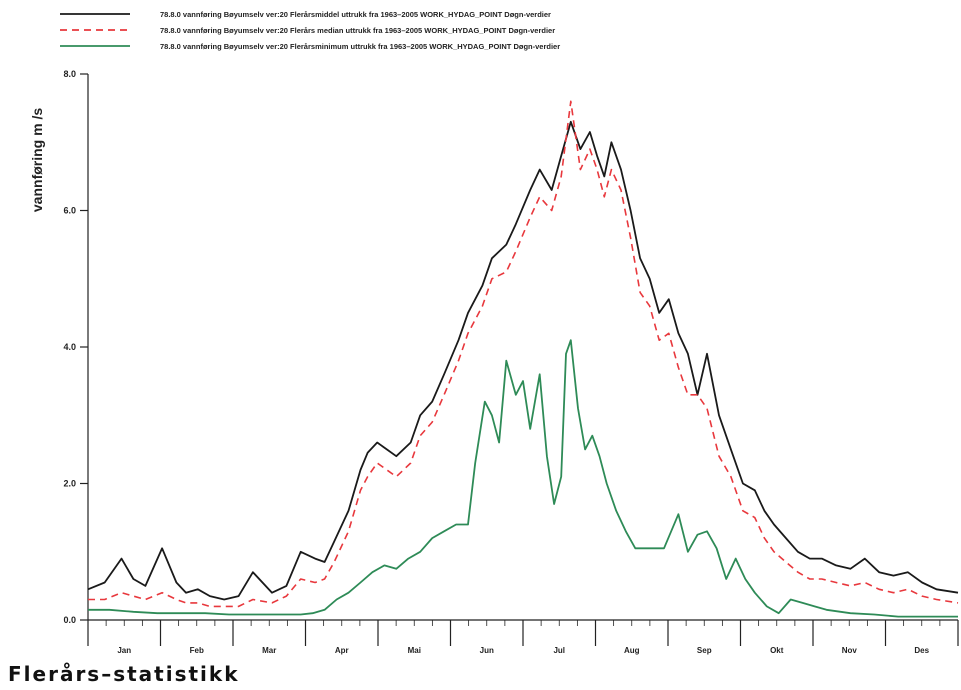 The width and height of the screenshot is (961, 690). I want to click on y-tick-label: 0.0, so click(69, 620).